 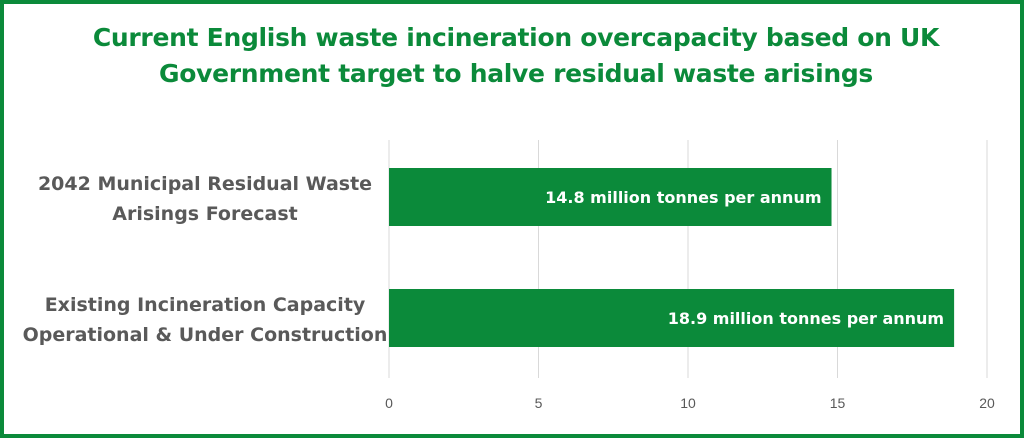 What do you see at coordinates (204, 214) in the screenshot?
I see `category-label: Arisings Forecast` at bounding box center [204, 214].